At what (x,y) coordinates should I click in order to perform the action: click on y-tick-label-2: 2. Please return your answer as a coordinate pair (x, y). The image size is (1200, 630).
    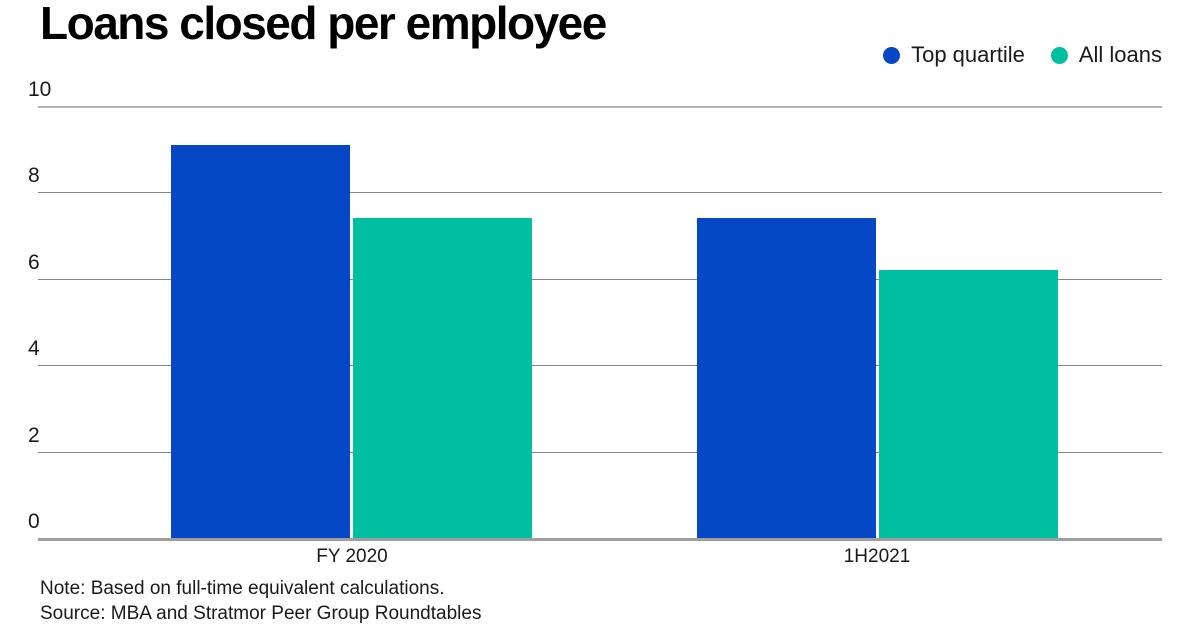
    Looking at the image, I should click on (34, 435).